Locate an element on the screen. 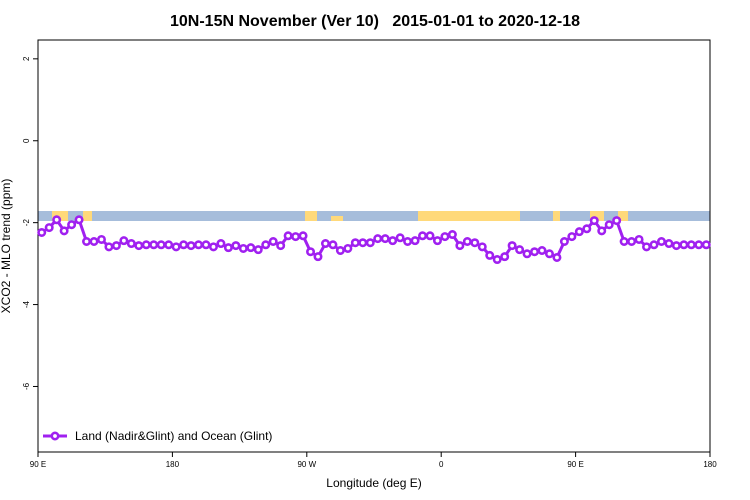 This screenshot has width=750, height=500. y-tick-label: -4 is located at coordinates (26, 304).